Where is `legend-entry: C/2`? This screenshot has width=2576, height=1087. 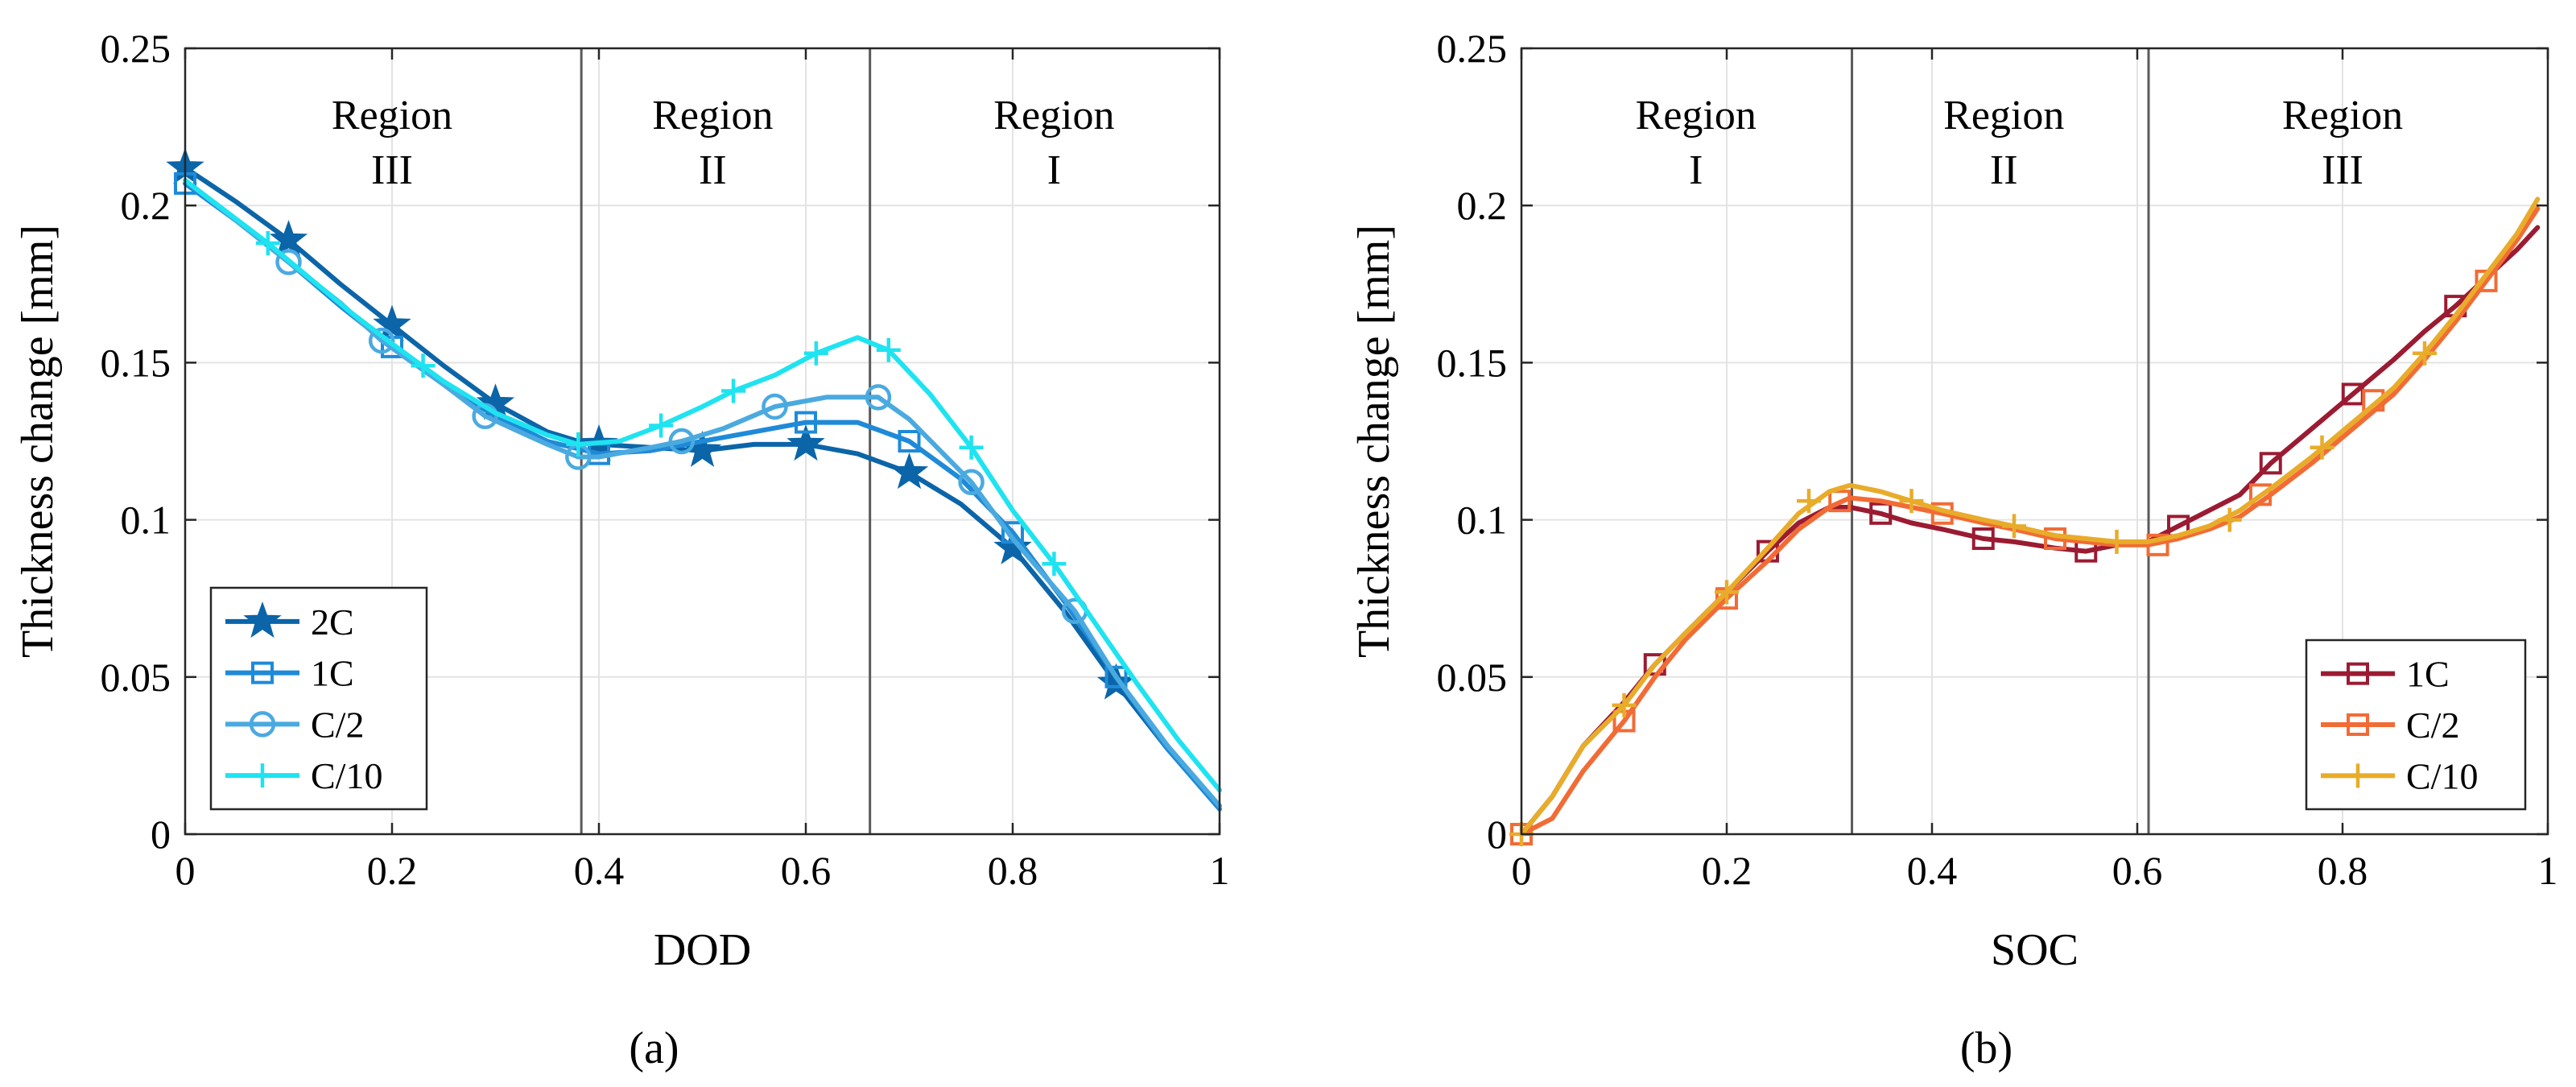
legend-entry: C/2 is located at coordinates (294, 724).